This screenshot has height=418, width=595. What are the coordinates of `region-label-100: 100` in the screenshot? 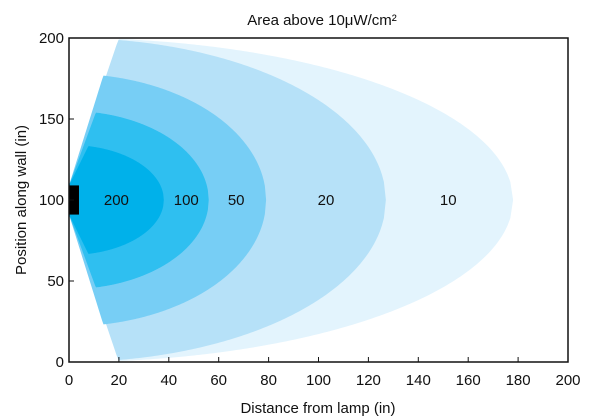 It's located at (186, 200).